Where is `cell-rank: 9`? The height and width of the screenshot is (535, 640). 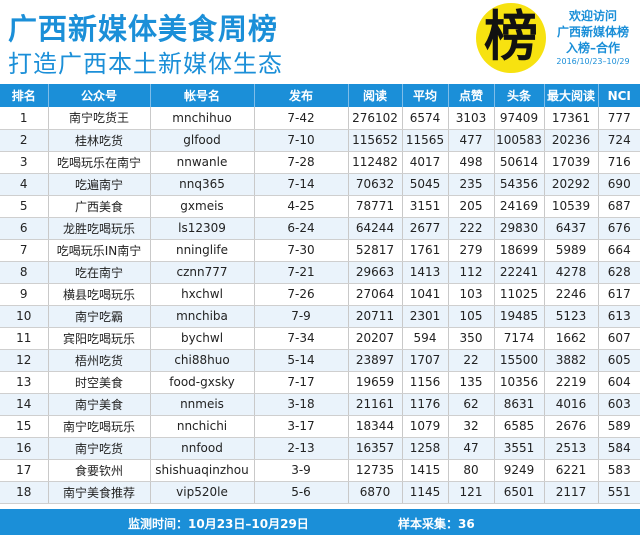 cell-rank: 9 is located at coordinates (24, 294).